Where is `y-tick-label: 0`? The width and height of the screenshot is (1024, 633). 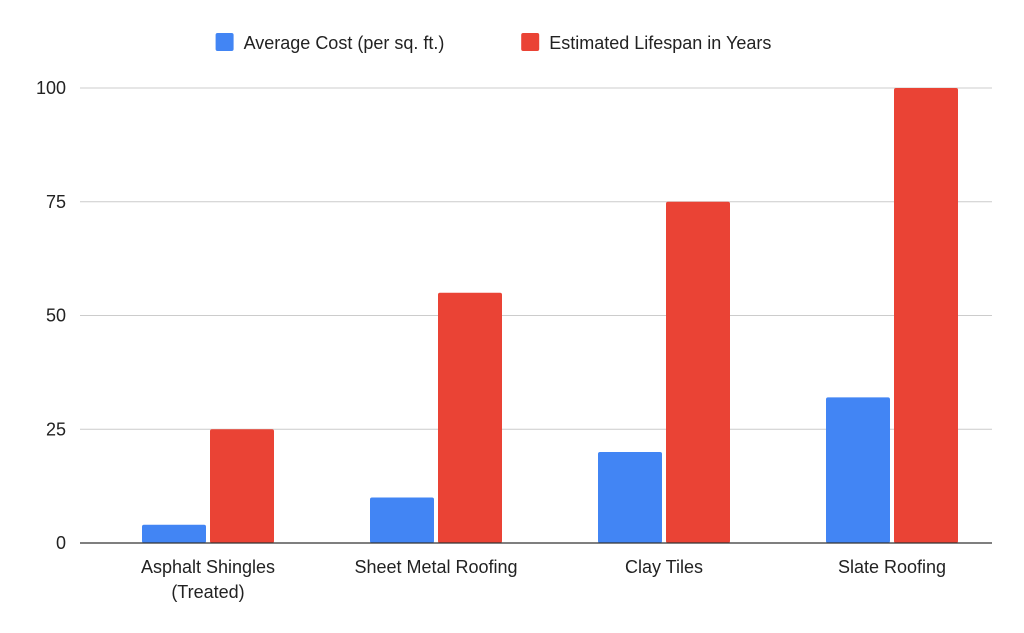 y-tick-label: 0 is located at coordinates (61, 543).